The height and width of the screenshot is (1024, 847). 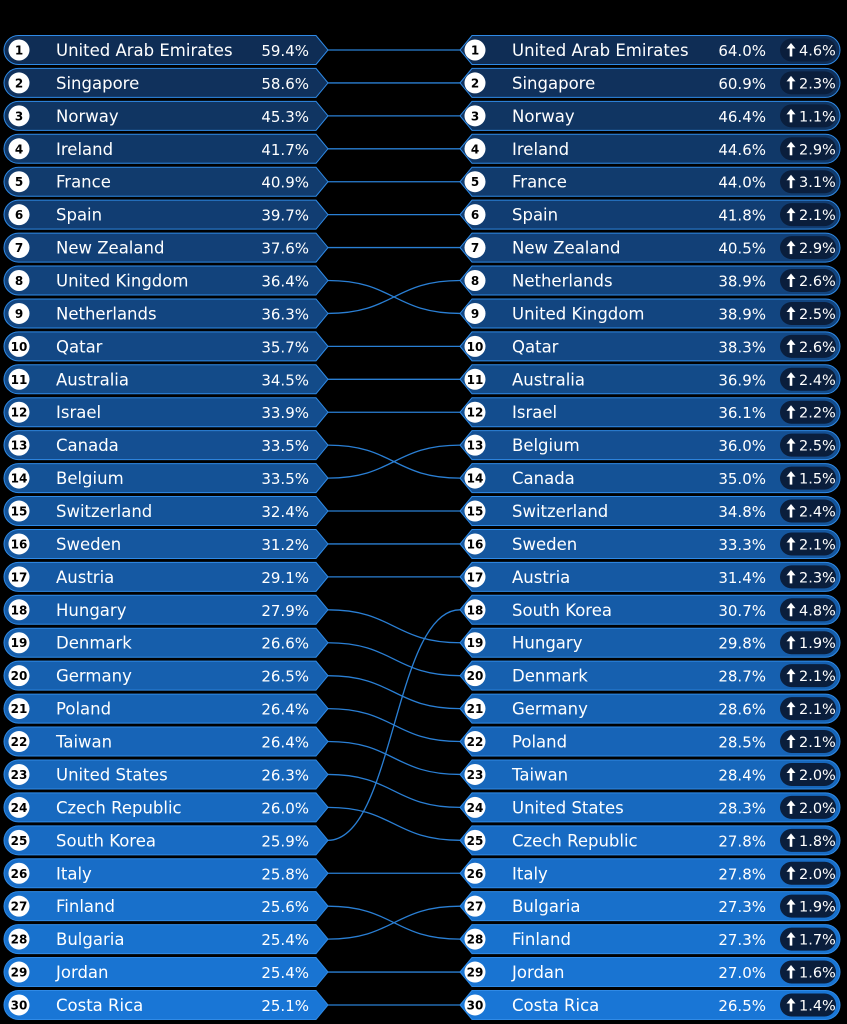 I want to click on value-label: 58.6%, so click(x=285, y=84).